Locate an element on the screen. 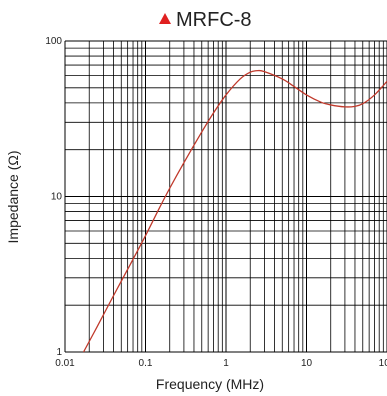  y-tick-label: 10 is located at coordinates (57, 197).